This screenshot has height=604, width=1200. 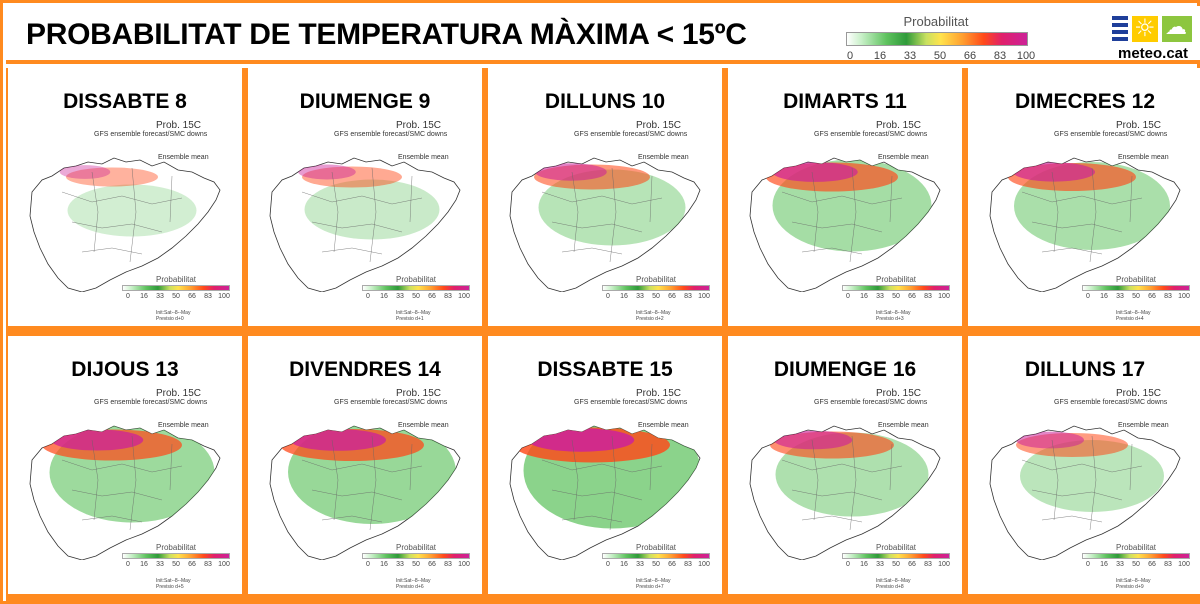 I want to click on previsio-label: Previsio d+7, so click(x=650, y=587).